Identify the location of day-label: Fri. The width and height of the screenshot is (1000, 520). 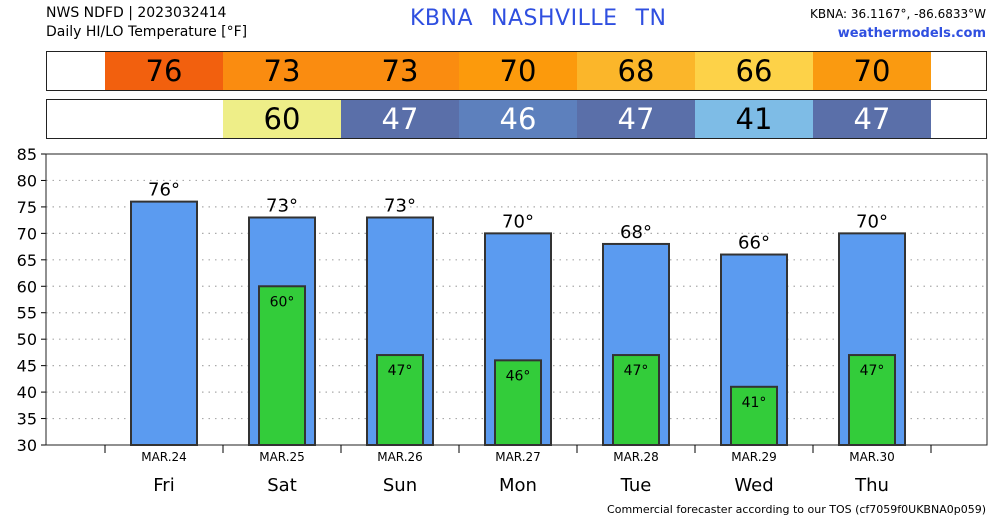
(163, 485).